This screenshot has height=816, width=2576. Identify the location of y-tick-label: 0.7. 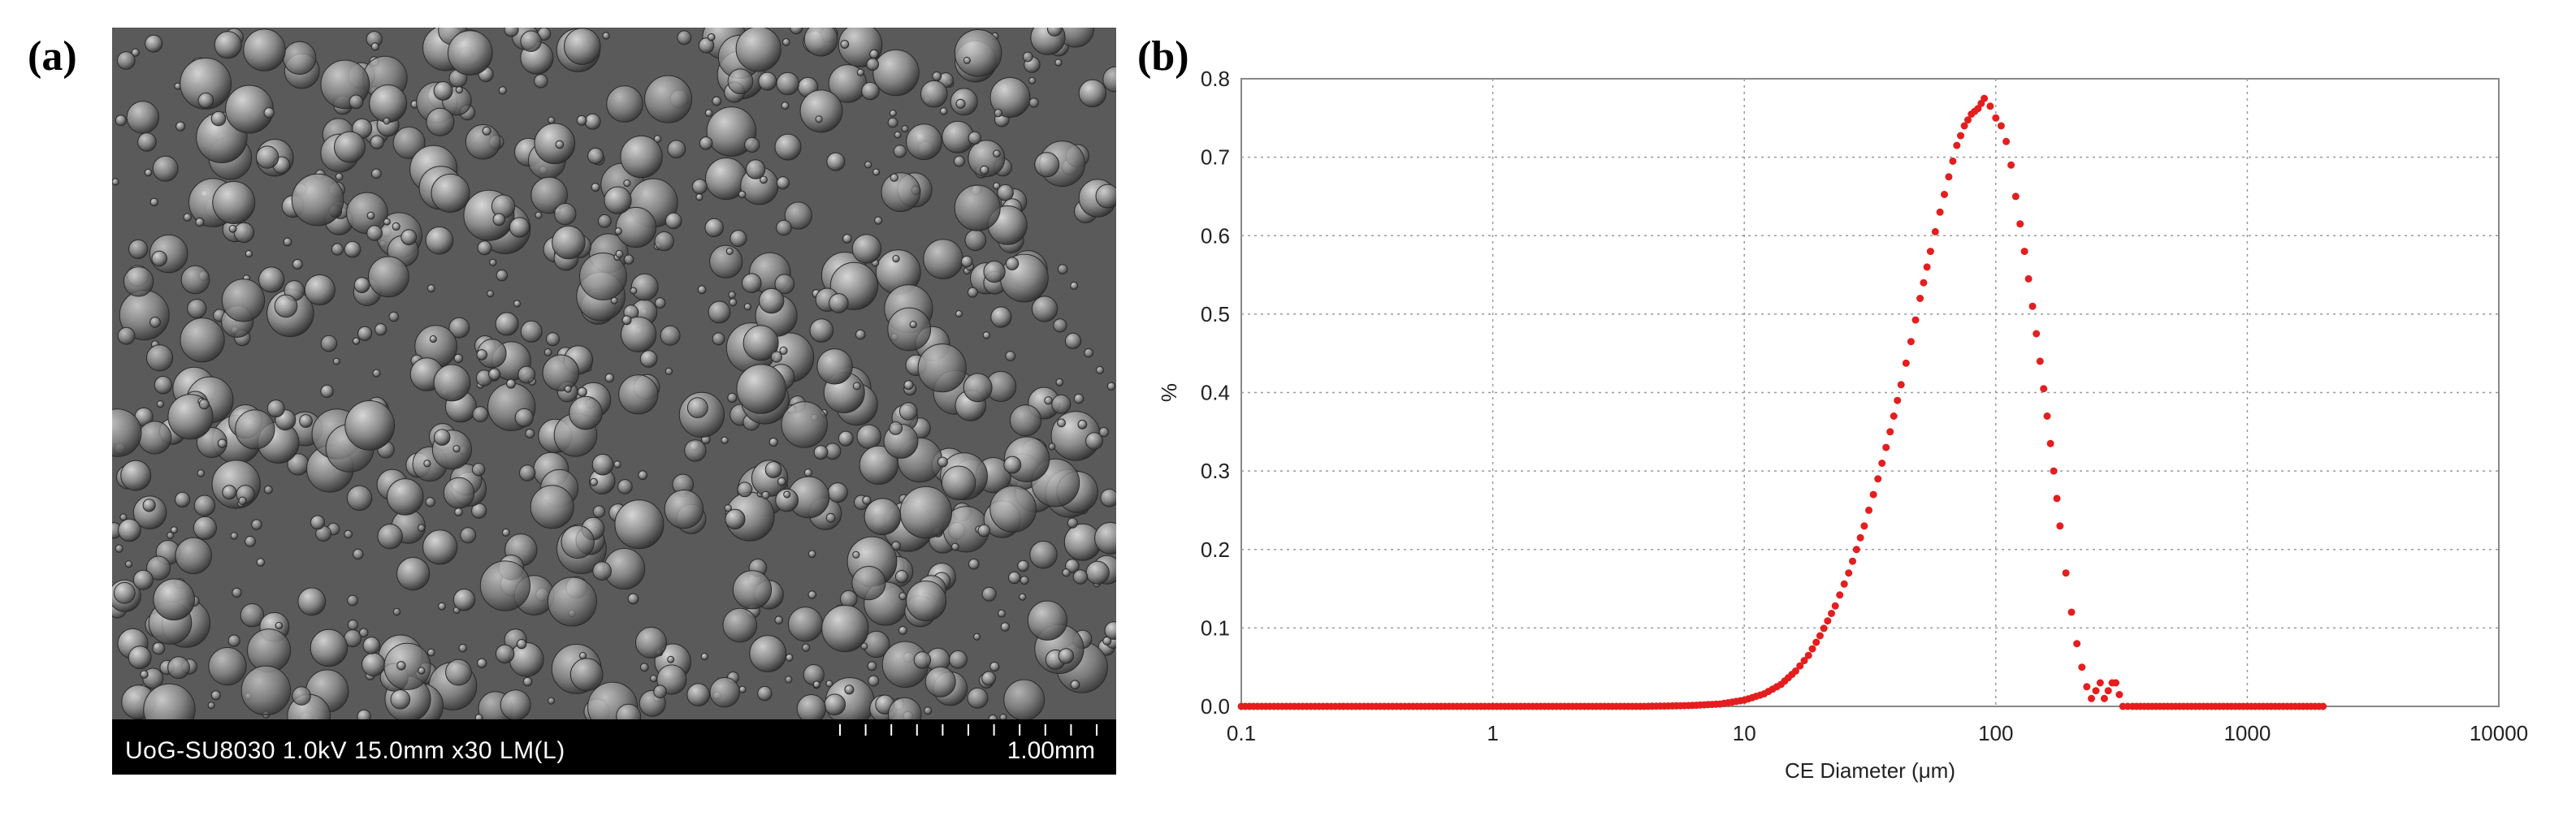
(1215, 157).